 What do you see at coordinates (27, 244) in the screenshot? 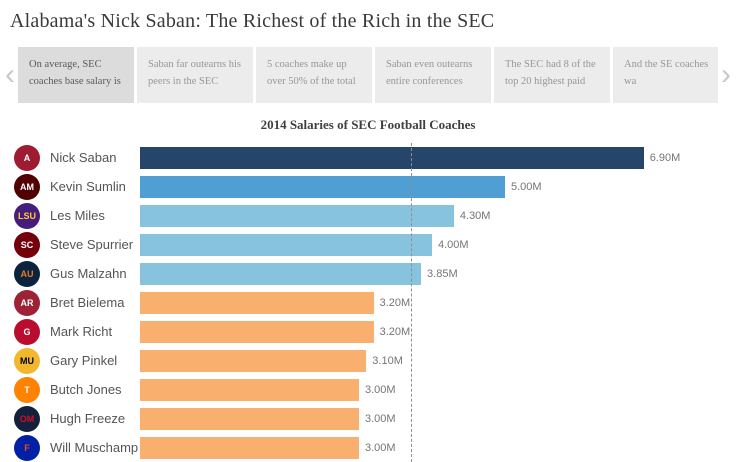
I see `team-logo-south-carolina-icon: SC` at bounding box center [27, 244].